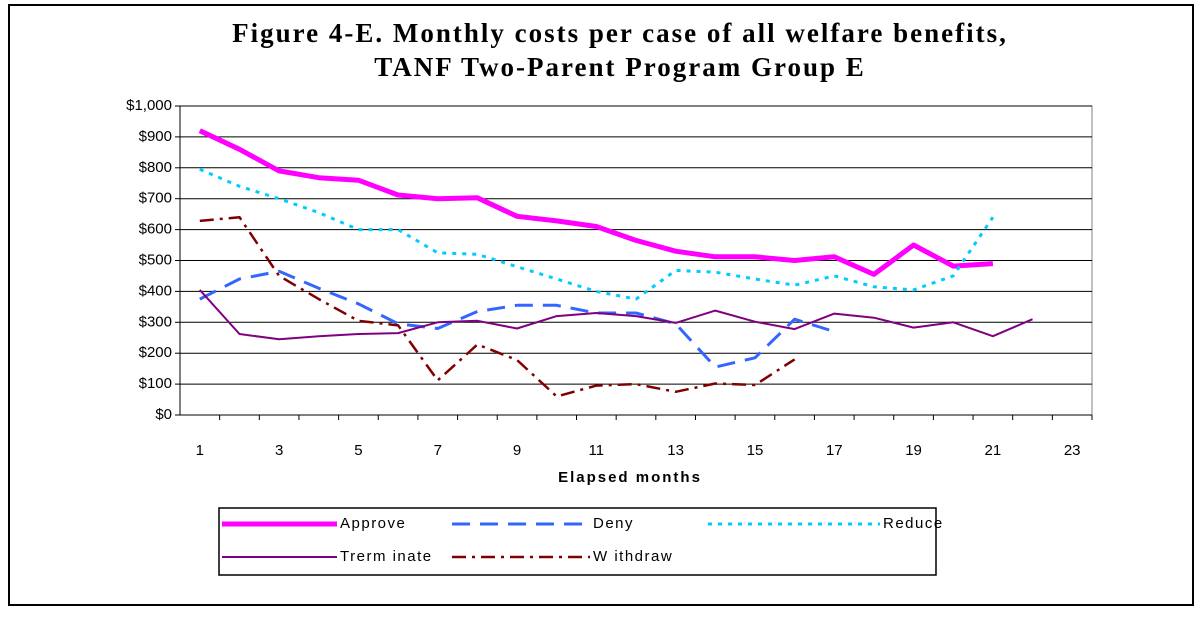 The image size is (1202, 617). I want to click on y-tick-label: $1,000, so click(149, 105).